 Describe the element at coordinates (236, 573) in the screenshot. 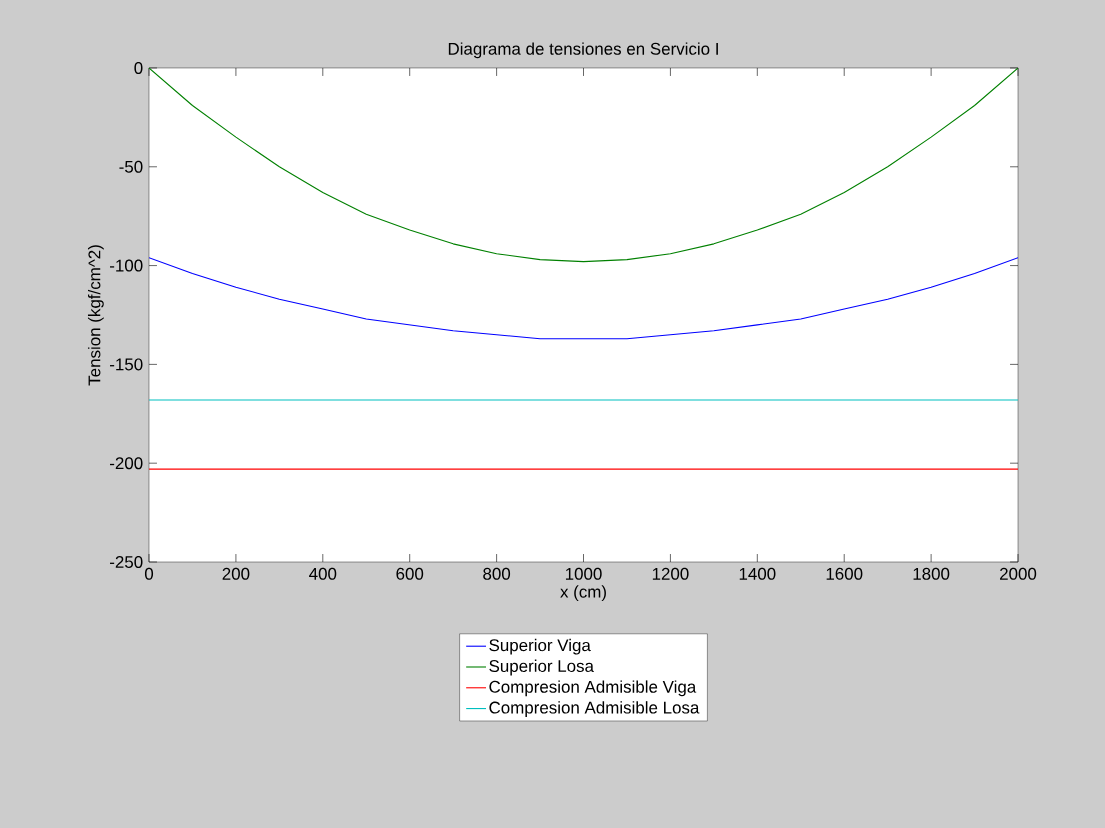

I see `x-tick-label: 200` at that location.